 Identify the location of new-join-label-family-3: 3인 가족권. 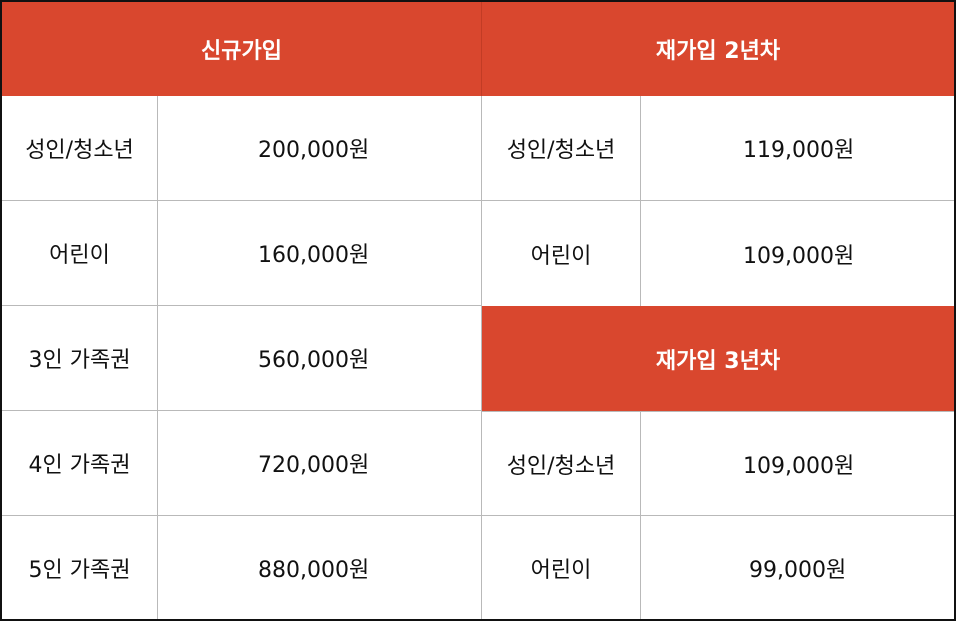
(80, 358).